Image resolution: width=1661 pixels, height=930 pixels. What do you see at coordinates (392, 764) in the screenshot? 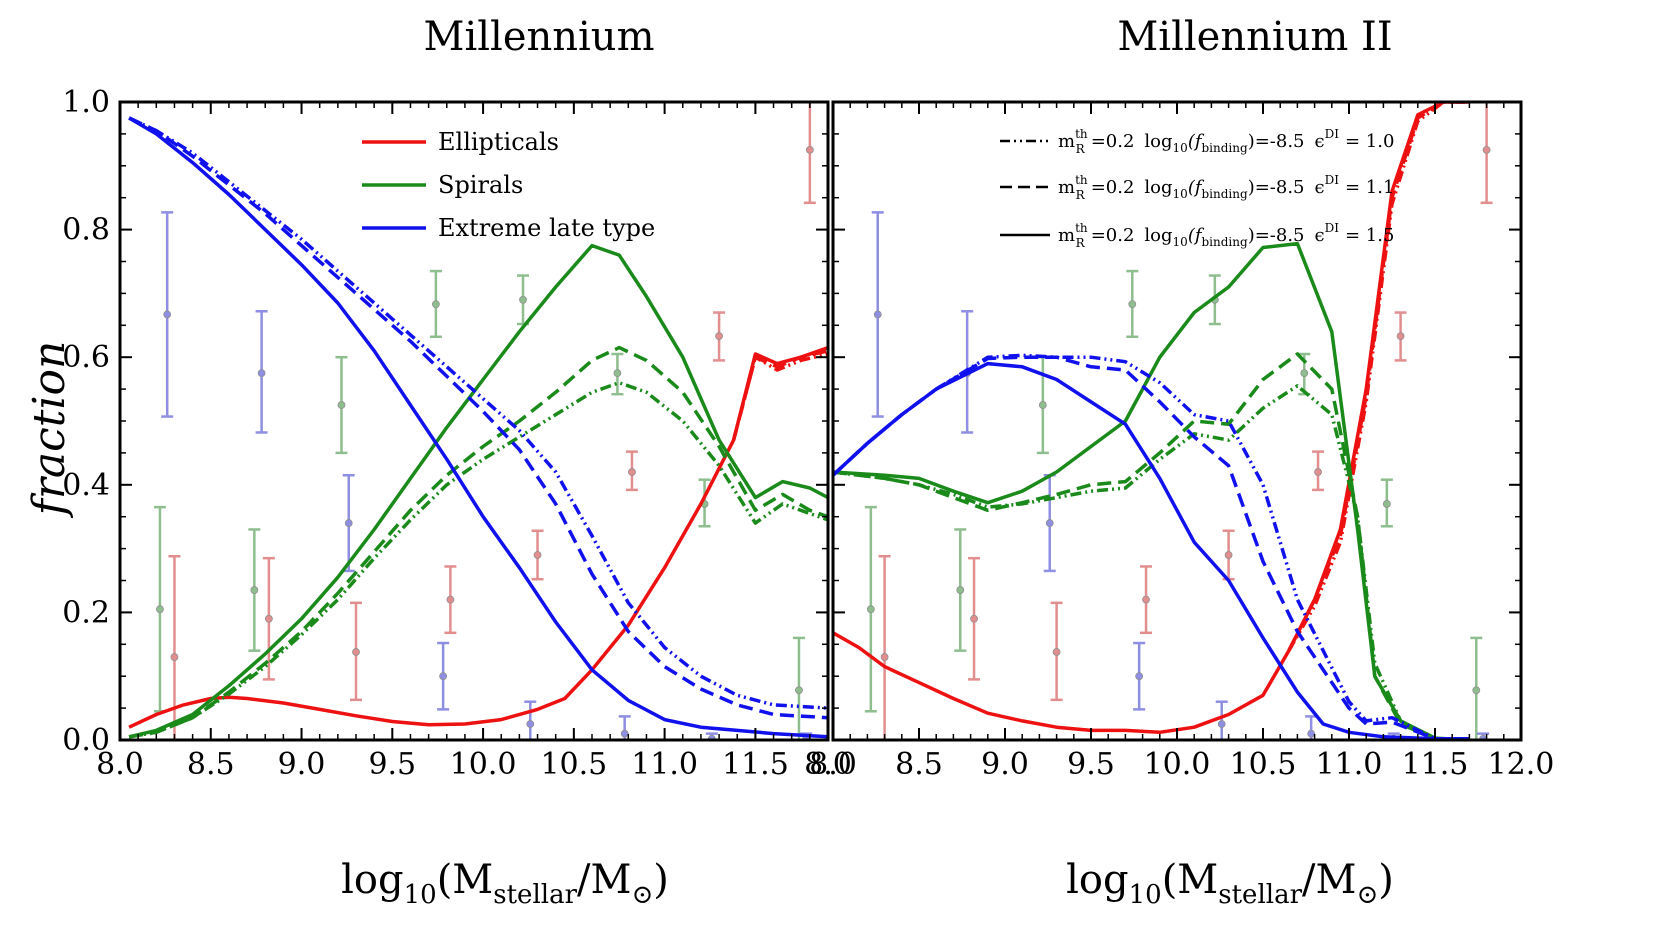
I see `x-tick-label: 9.5` at bounding box center [392, 764].